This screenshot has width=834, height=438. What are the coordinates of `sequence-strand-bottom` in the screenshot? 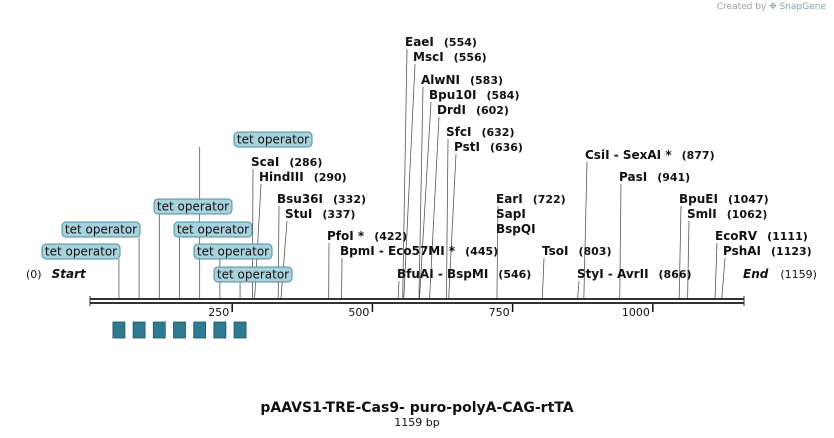 It's located at (417, 303).